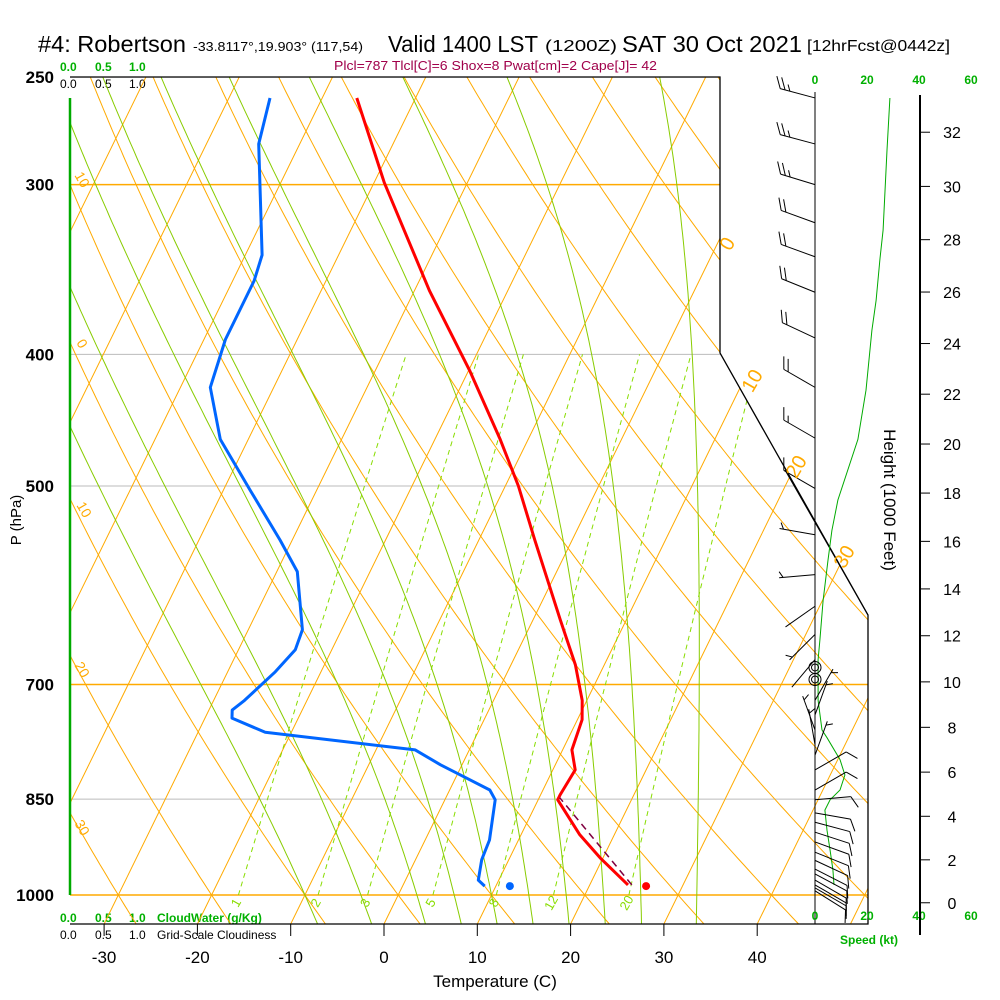 This screenshot has height=1000, width=1000. I want to click on height-tick-label: 20, so click(952, 445).